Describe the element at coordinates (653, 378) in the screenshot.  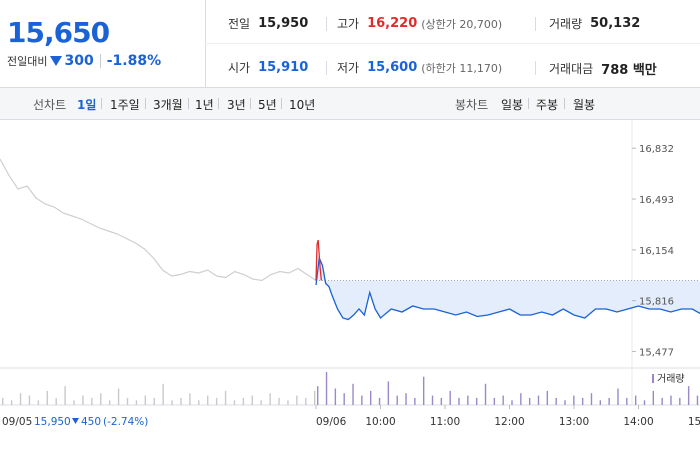
I see `volume-legend-swatch` at that location.